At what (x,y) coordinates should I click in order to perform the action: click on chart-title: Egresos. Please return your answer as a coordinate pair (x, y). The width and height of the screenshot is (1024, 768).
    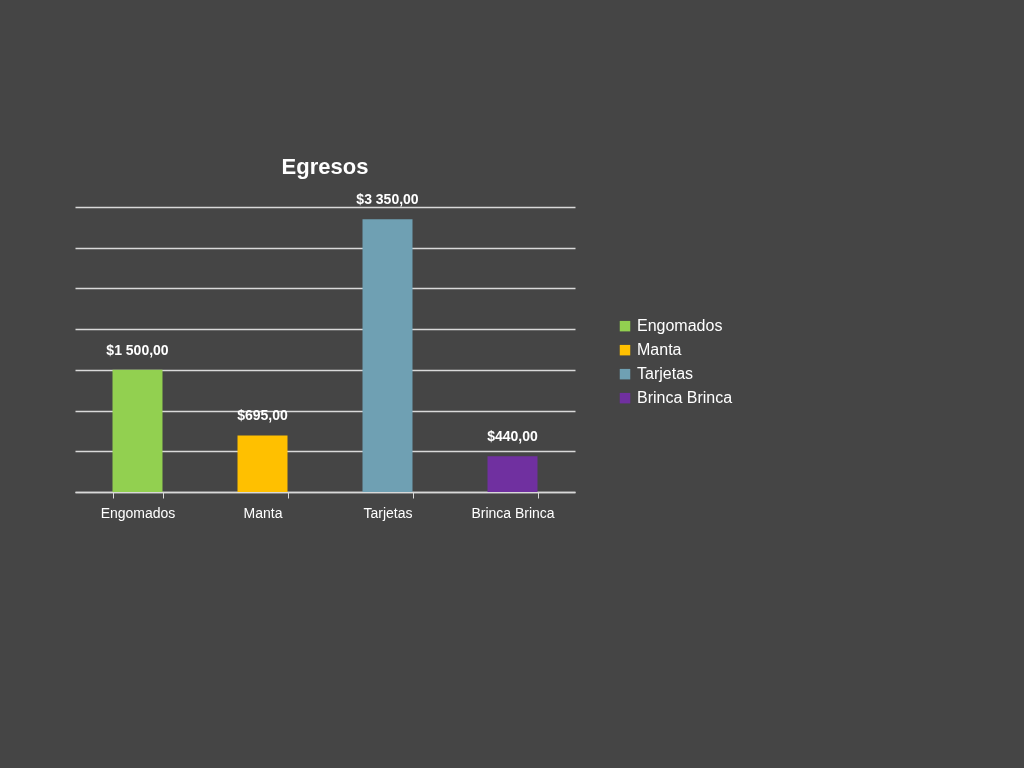
    Looking at the image, I should click on (325, 167).